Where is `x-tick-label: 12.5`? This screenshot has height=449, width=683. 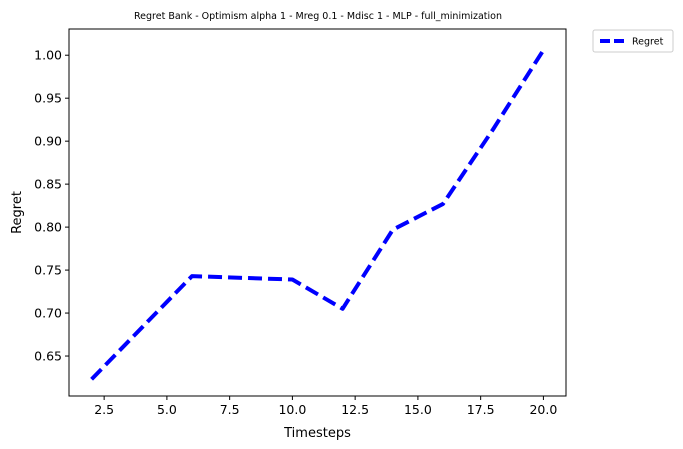 x-tick-label: 12.5 is located at coordinates (355, 409).